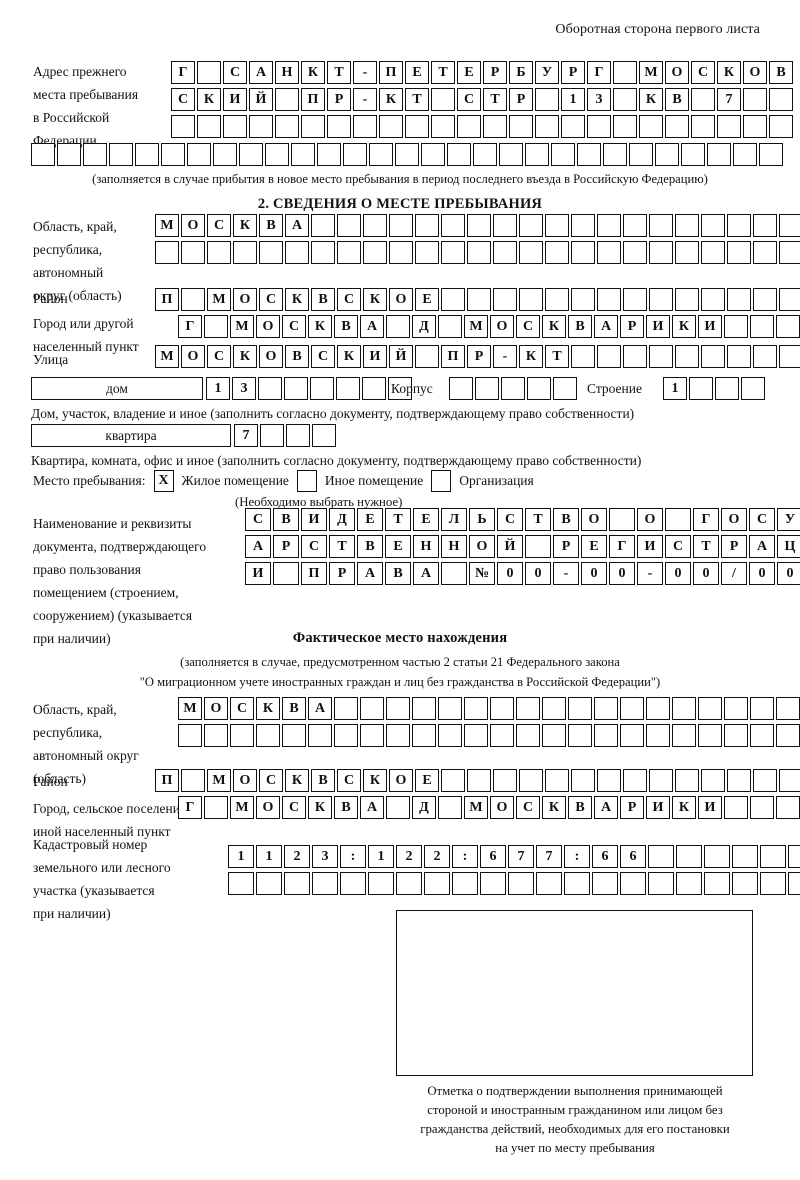 The width and height of the screenshot is (800, 1180). Describe the element at coordinates (577, 856) in the screenshot. I see `char-cell: :` at that location.